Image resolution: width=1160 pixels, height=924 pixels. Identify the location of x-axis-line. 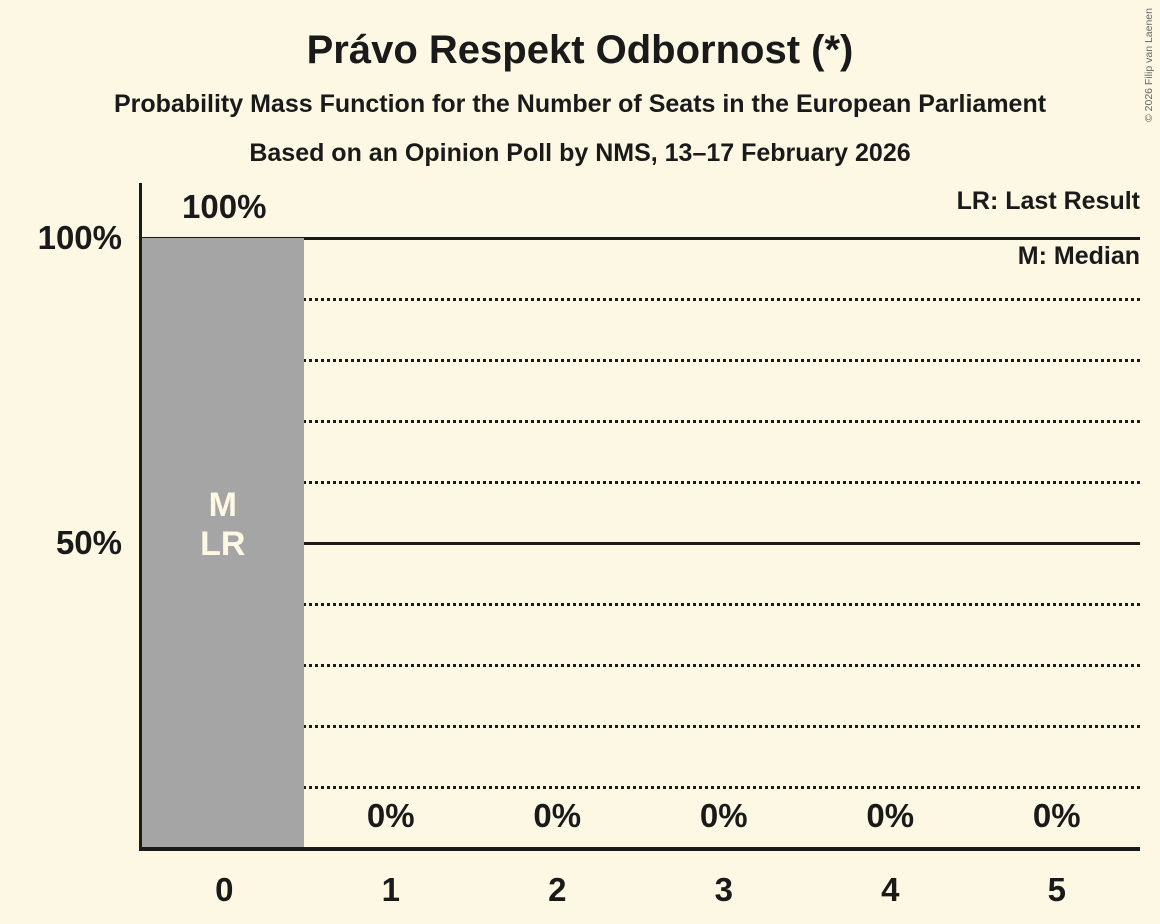
(639, 849).